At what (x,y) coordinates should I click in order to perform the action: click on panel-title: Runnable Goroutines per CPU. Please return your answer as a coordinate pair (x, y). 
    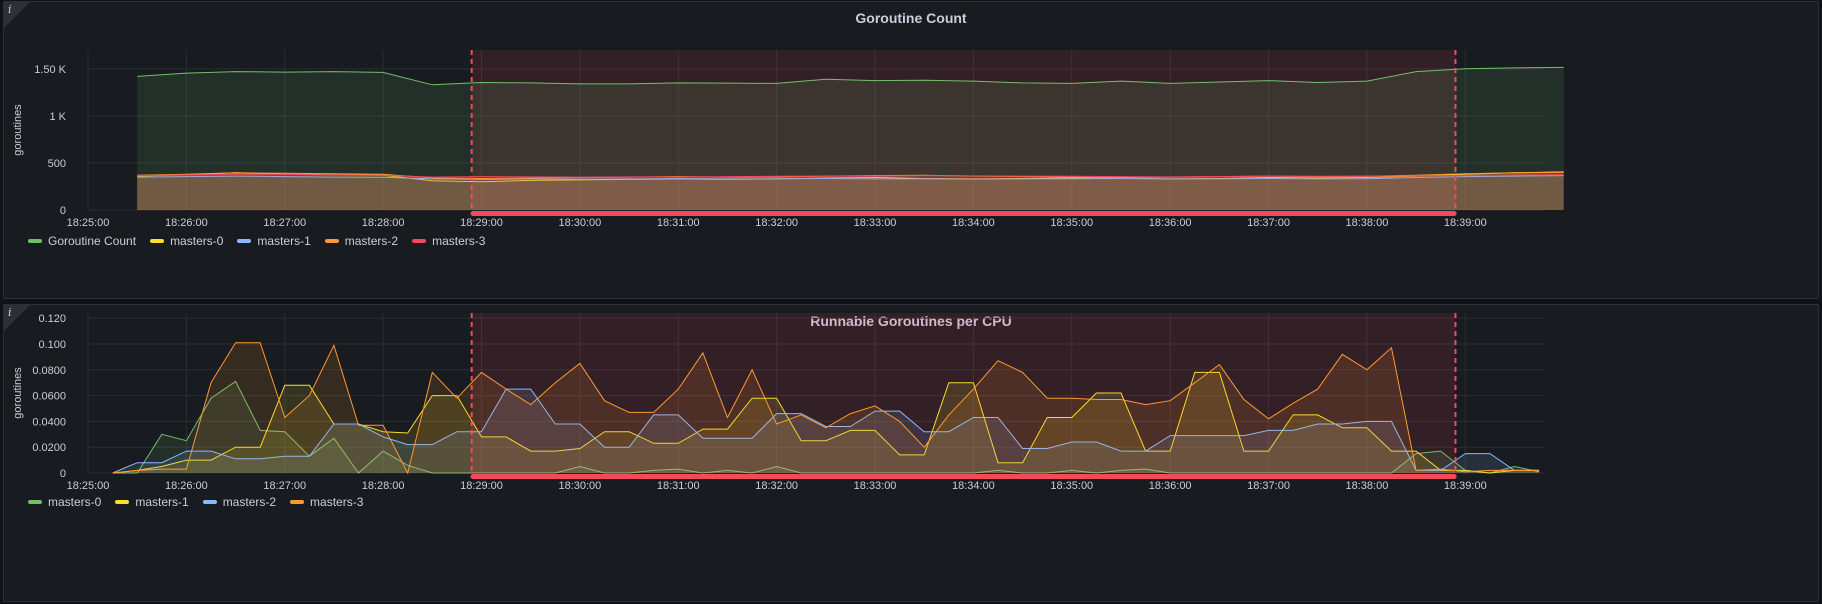
    Looking at the image, I should click on (911, 321).